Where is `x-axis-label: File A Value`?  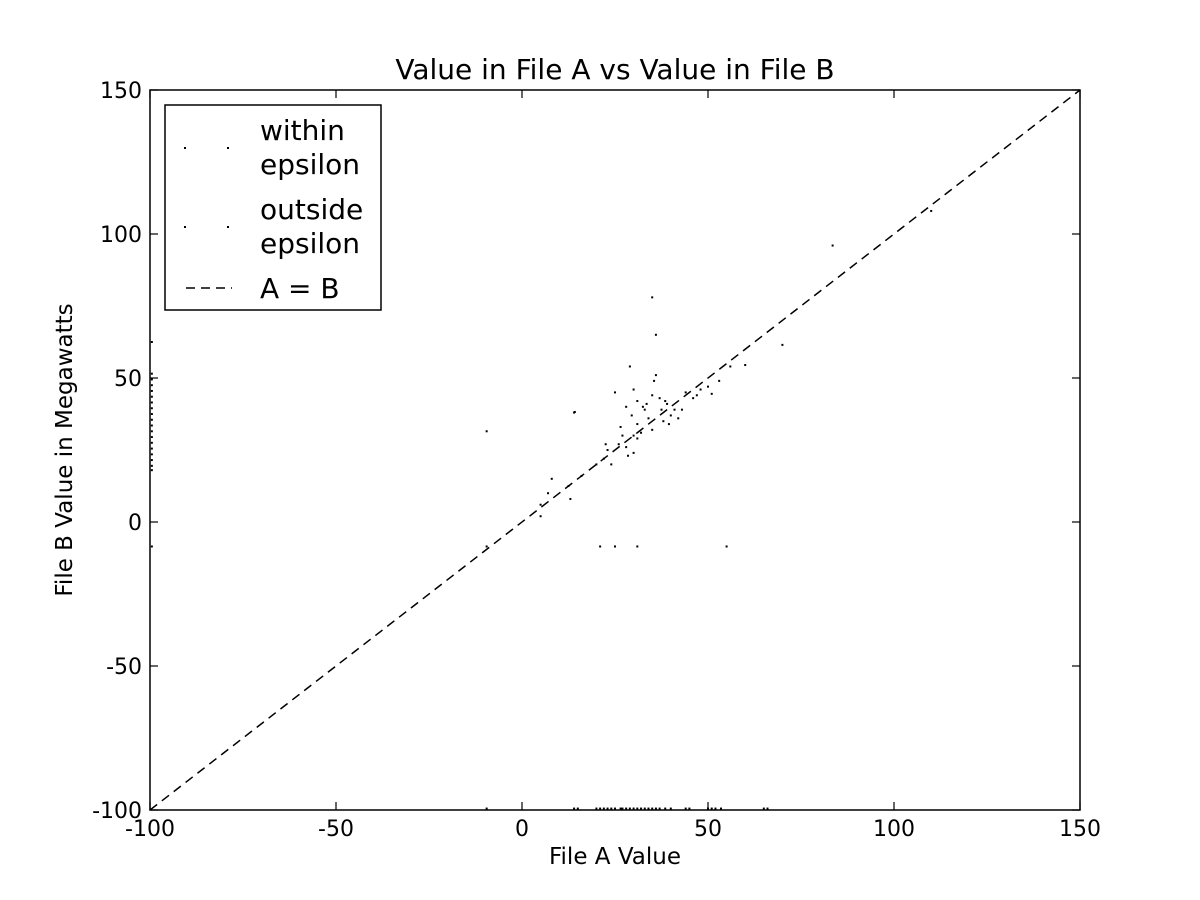
x-axis-label: File A Value is located at coordinates (615, 857).